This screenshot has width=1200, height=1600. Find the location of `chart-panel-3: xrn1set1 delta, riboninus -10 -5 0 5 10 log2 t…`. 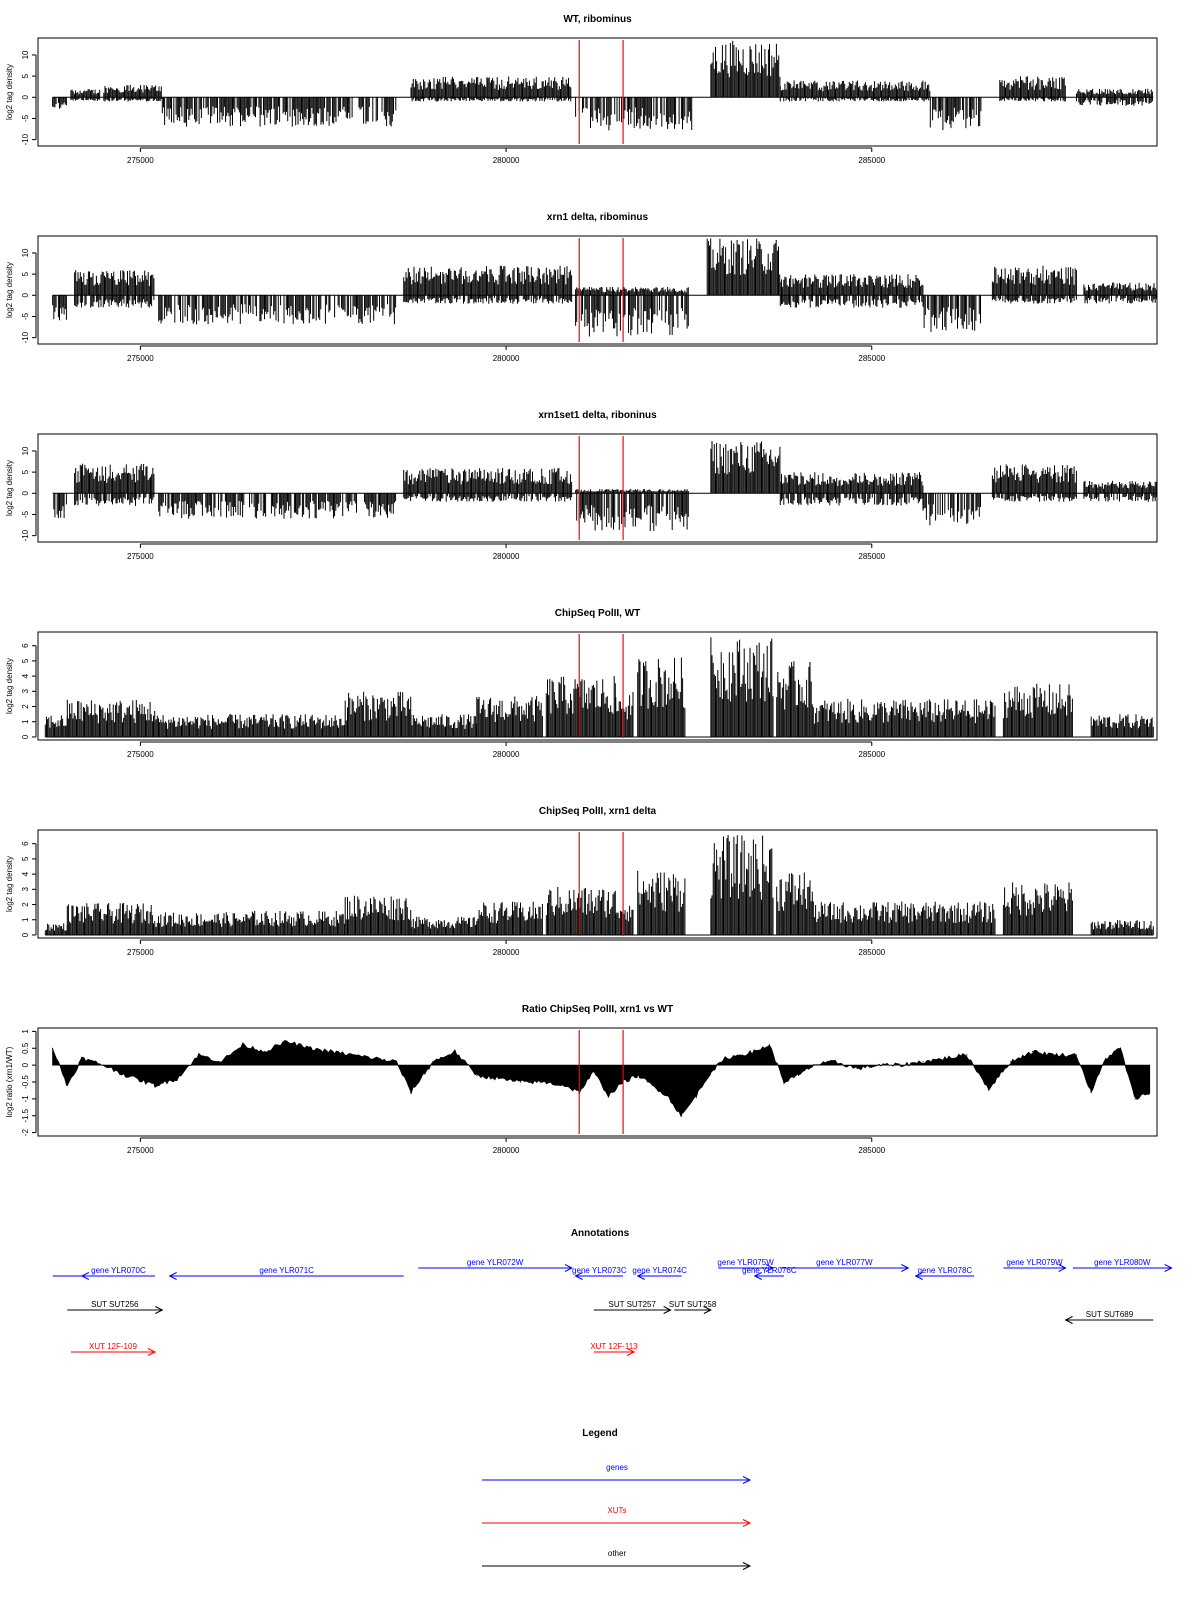

chart-panel-3: xrn1set1 delta, riboninus -10 -5 0 5 10 log2 t… is located at coordinates (581, 485).